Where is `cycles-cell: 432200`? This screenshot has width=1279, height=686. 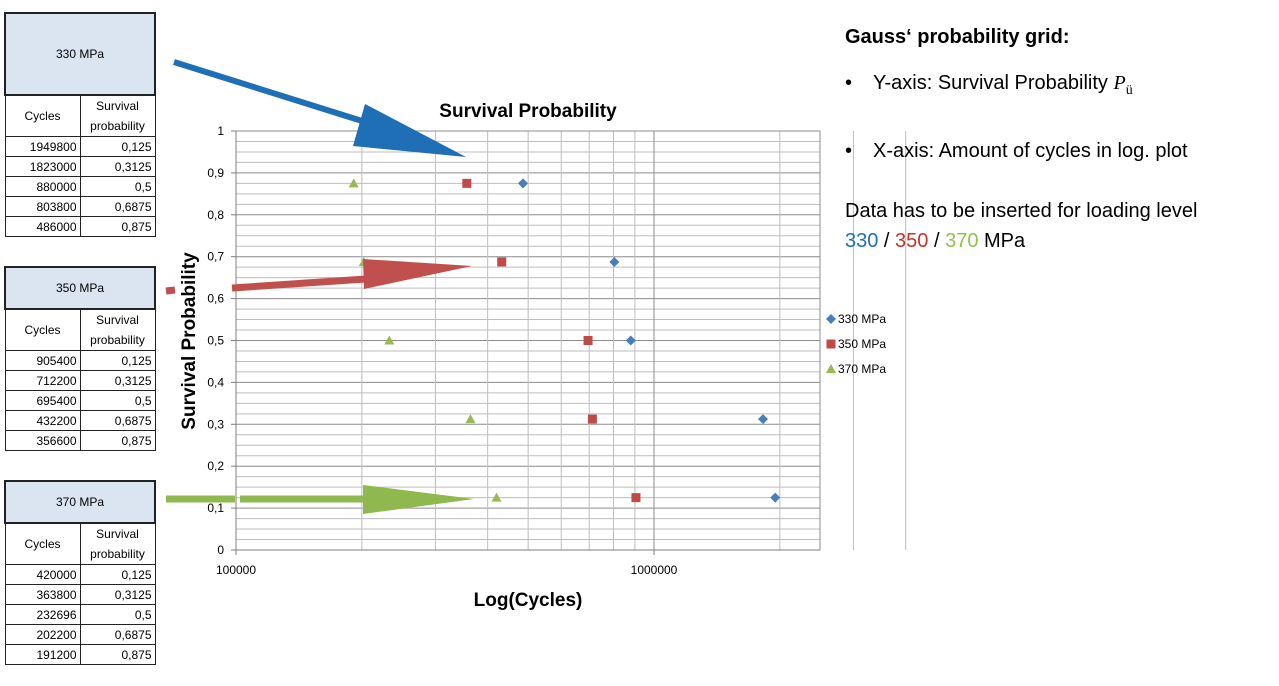 cycles-cell: 432200 is located at coordinates (42, 420).